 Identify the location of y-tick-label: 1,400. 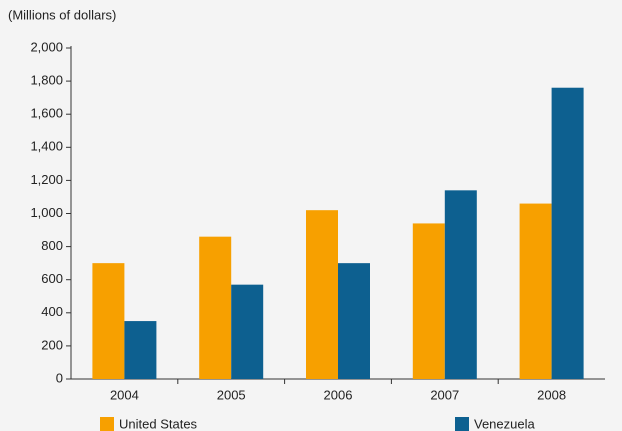
(46, 146).